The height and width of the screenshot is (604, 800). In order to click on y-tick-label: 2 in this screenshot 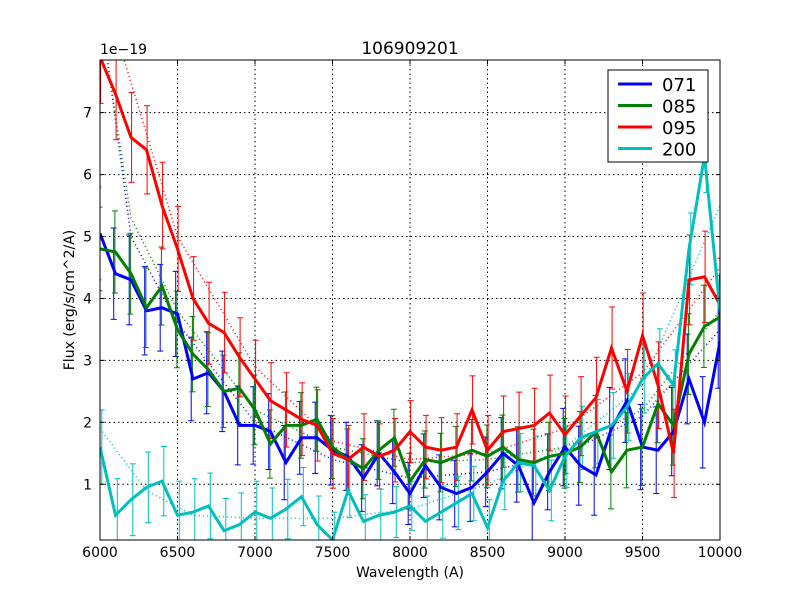, I will do `click(87, 423)`.